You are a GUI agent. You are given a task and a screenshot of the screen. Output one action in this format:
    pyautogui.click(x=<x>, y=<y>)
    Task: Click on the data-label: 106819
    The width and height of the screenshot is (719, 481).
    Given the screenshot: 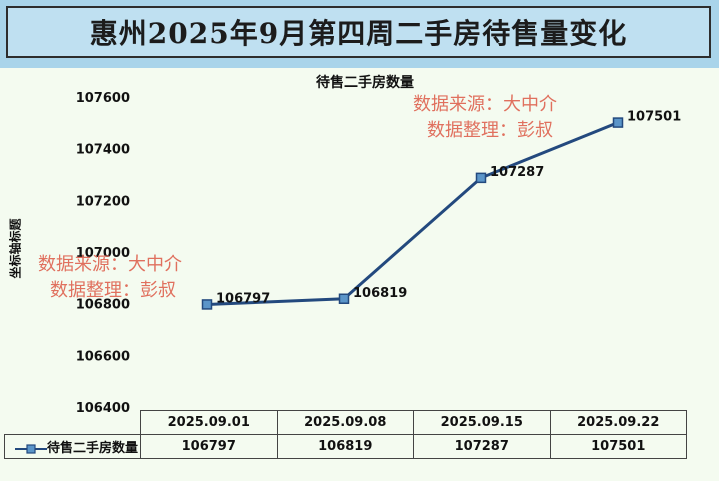 What is the action you would take?
    pyautogui.click(x=380, y=293)
    